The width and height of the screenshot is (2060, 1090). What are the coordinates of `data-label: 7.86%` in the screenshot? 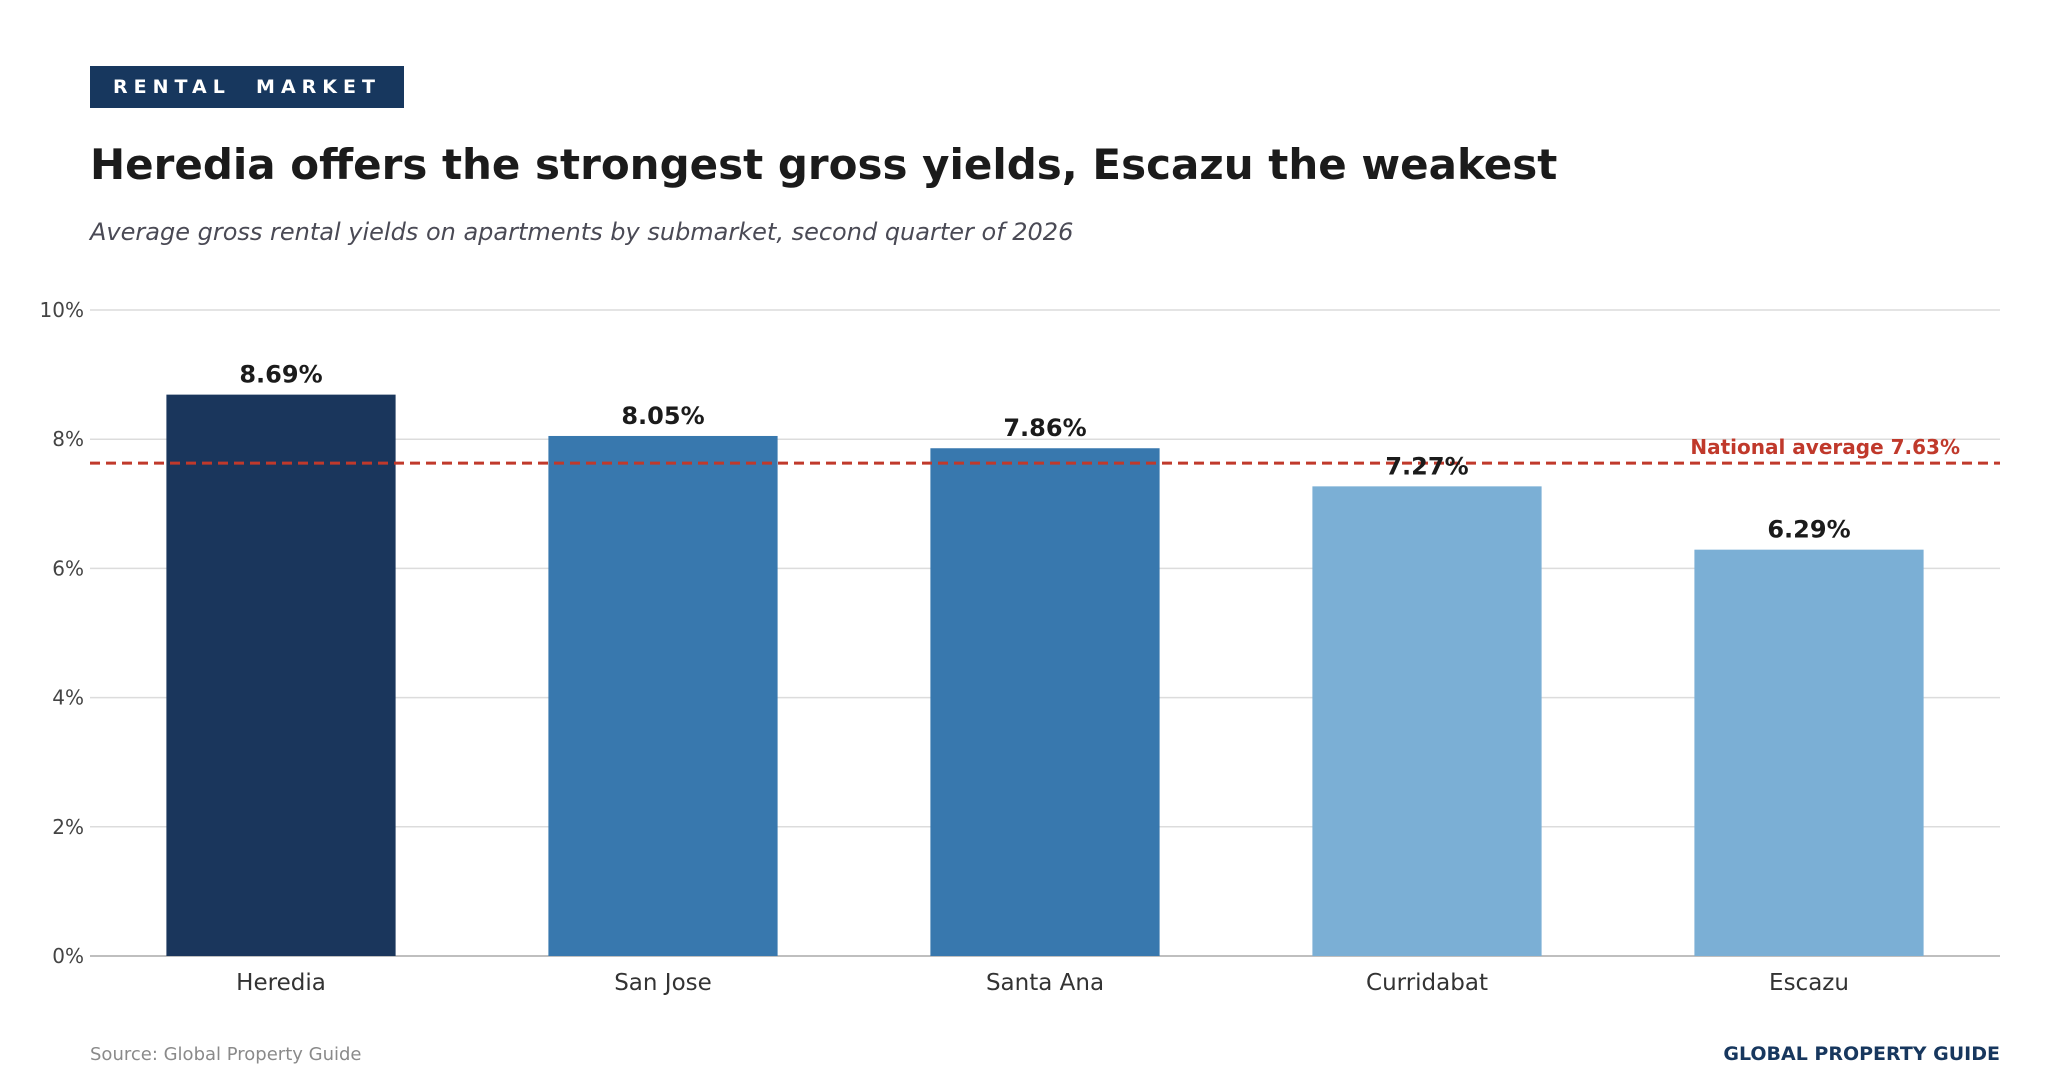 It's located at (1044, 428).